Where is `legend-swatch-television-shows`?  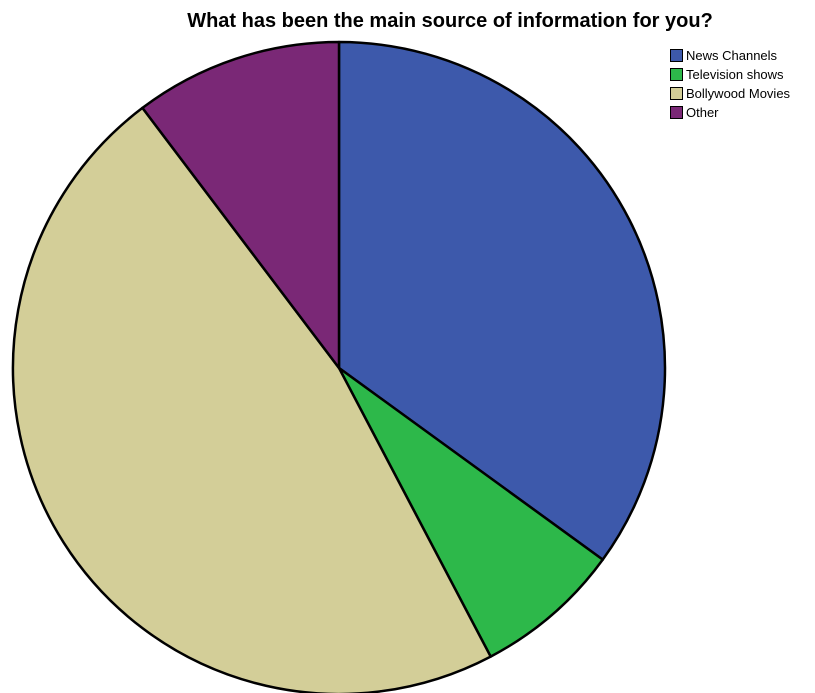 legend-swatch-television-shows is located at coordinates (676, 74).